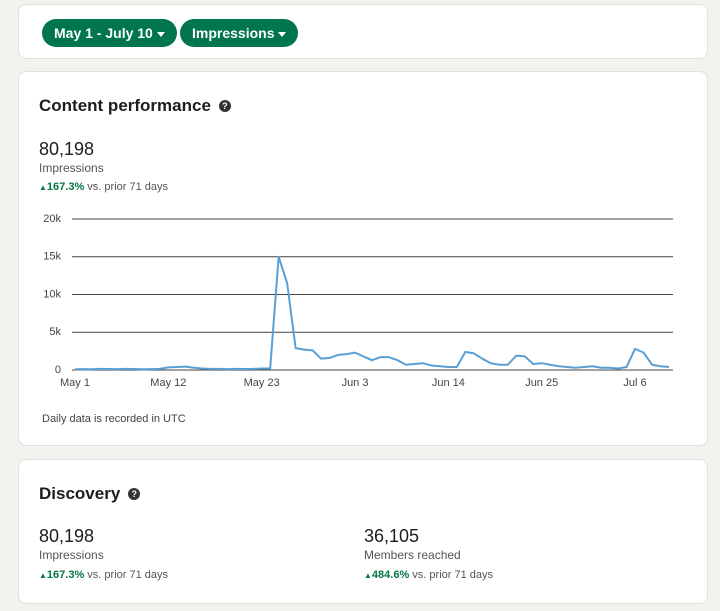  What do you see at coordinates (634, 383) in the screenshot?
I see `x-tick-label: Jul 6` at bounding box center [634, 383].